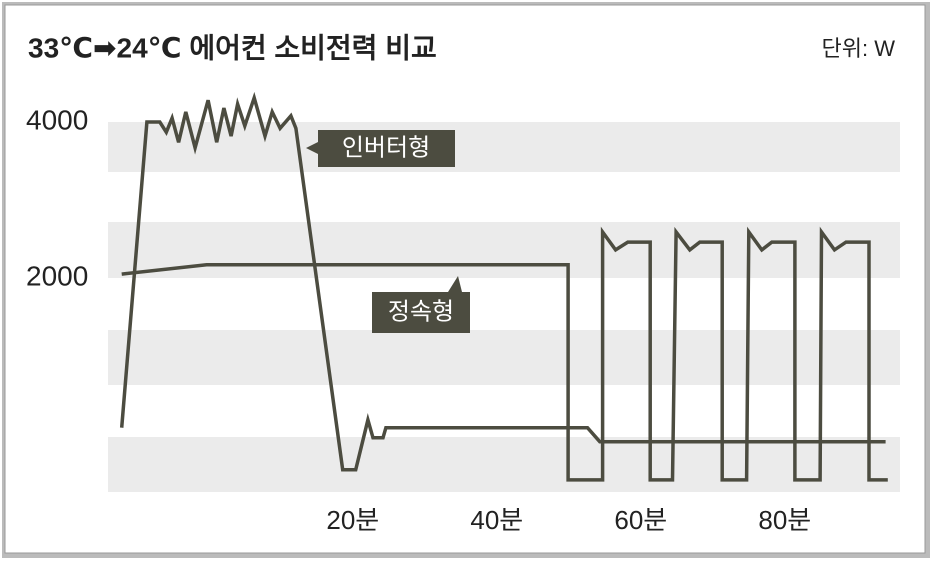  What do you see at coordinates (232, 47) in the screenshot?
I see `chart-title: 33℃➡24℃ 에어컨 소비전력 비교` at bounding box center [232, 47].